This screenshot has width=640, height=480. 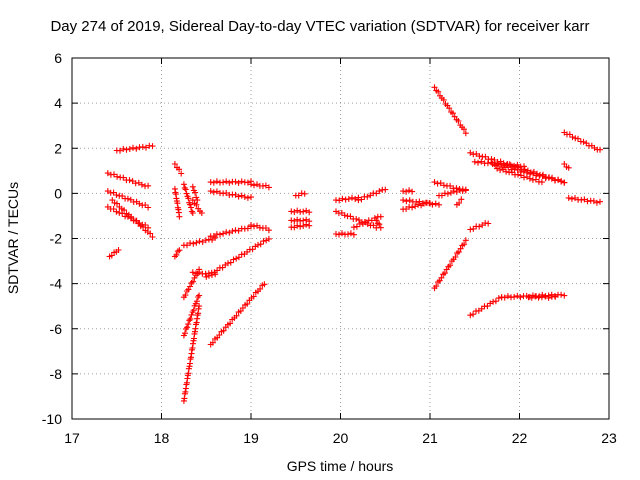 What do you see at coordinates (58, 103) in the screenshot?
I see `y-tick-label: 4` at bounding box center [58, 103].